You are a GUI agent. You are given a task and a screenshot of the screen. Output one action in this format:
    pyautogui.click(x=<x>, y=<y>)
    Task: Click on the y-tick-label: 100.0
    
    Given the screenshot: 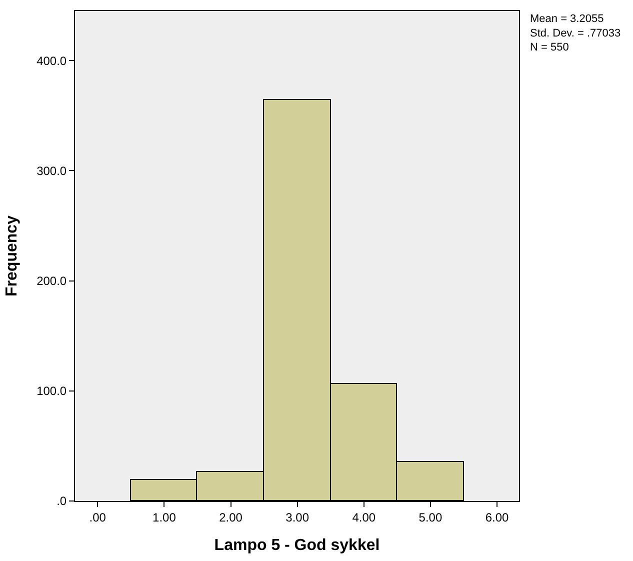 What is the action you would take?
    pyautogui.click(x=51, y=391)
    